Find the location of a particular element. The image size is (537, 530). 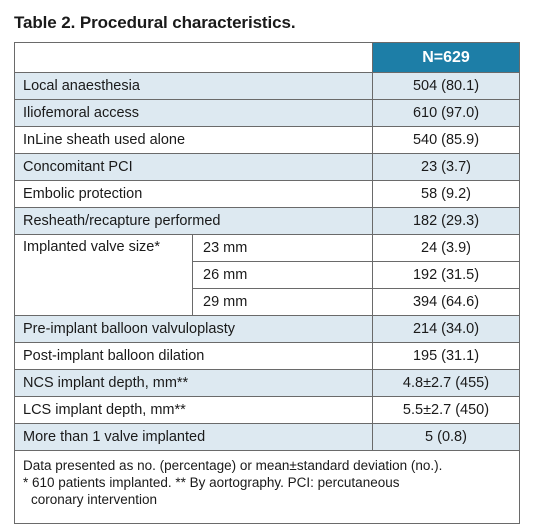

table-row: InLine sheath used alone 540 (85.9) is located at coordinates (267, 140).